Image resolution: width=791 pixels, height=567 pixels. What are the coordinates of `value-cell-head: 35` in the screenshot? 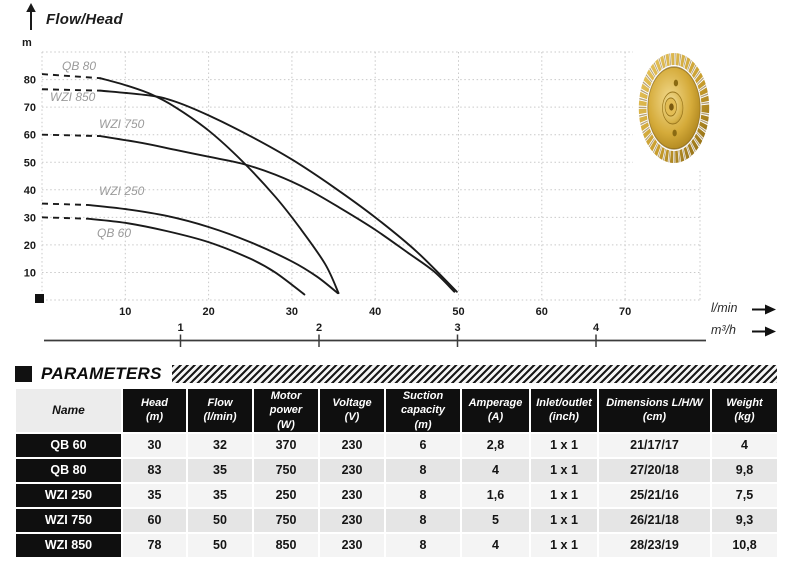 It's located at (154, 495).